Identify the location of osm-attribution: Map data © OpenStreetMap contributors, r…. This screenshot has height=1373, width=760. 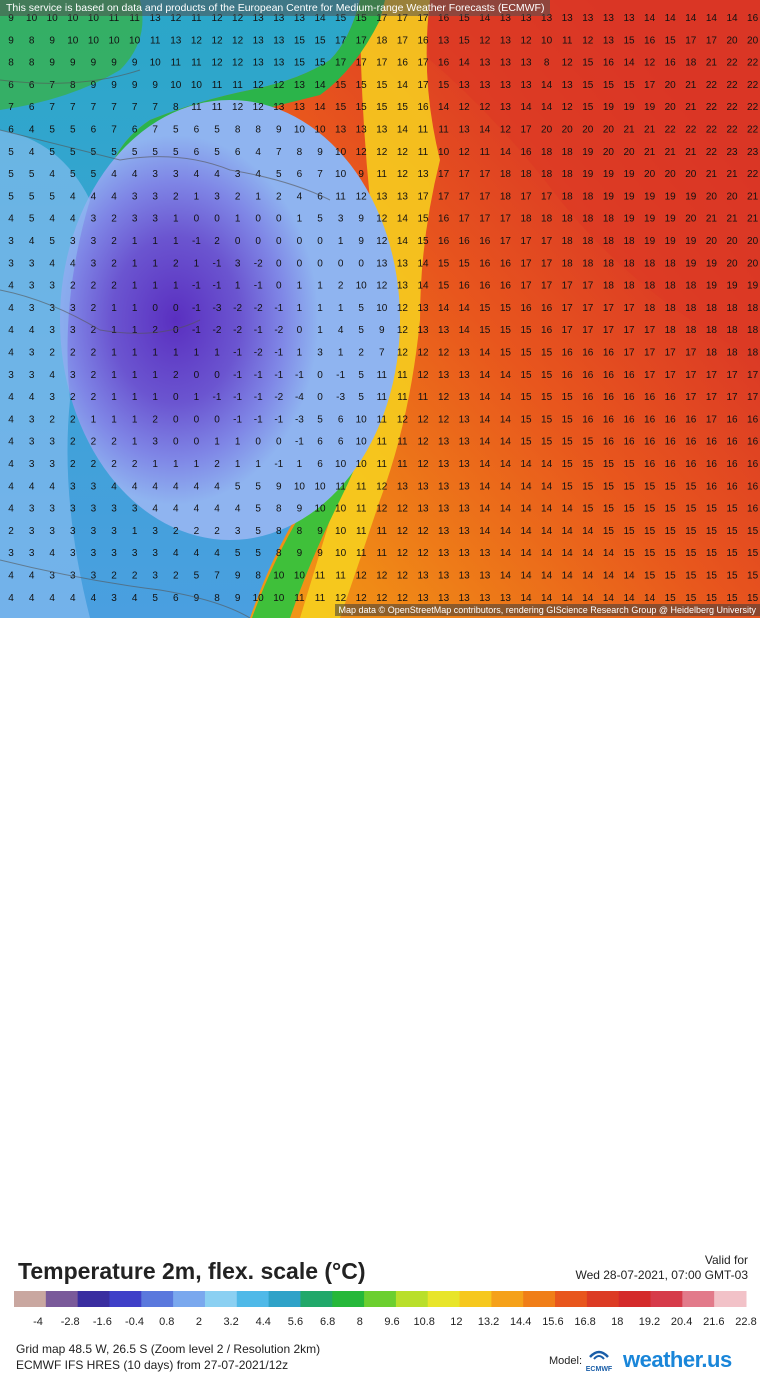
(547, 610).